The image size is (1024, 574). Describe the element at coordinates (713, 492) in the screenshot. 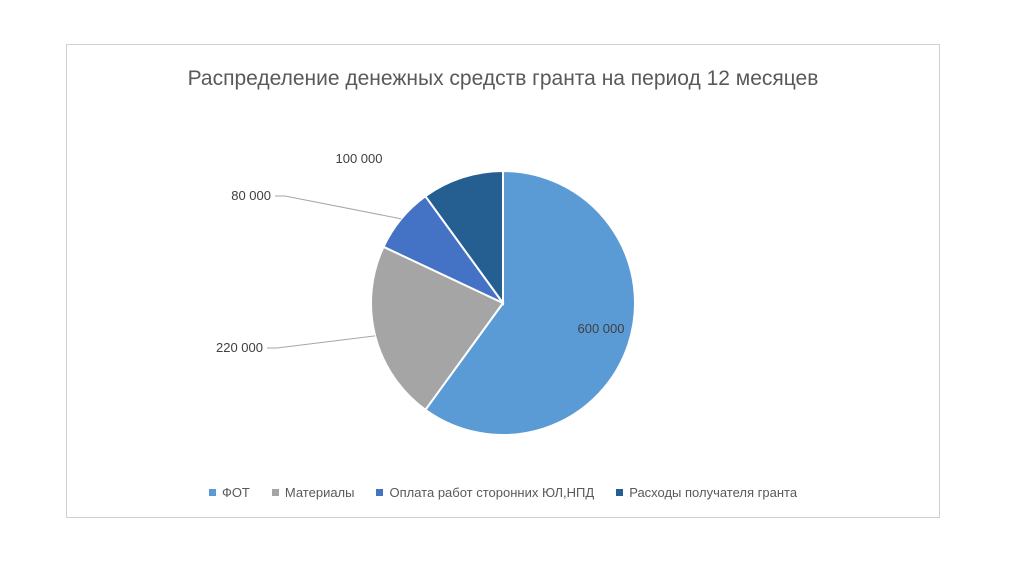

I see `legend-label: Расходы получателя гранта` at that location.